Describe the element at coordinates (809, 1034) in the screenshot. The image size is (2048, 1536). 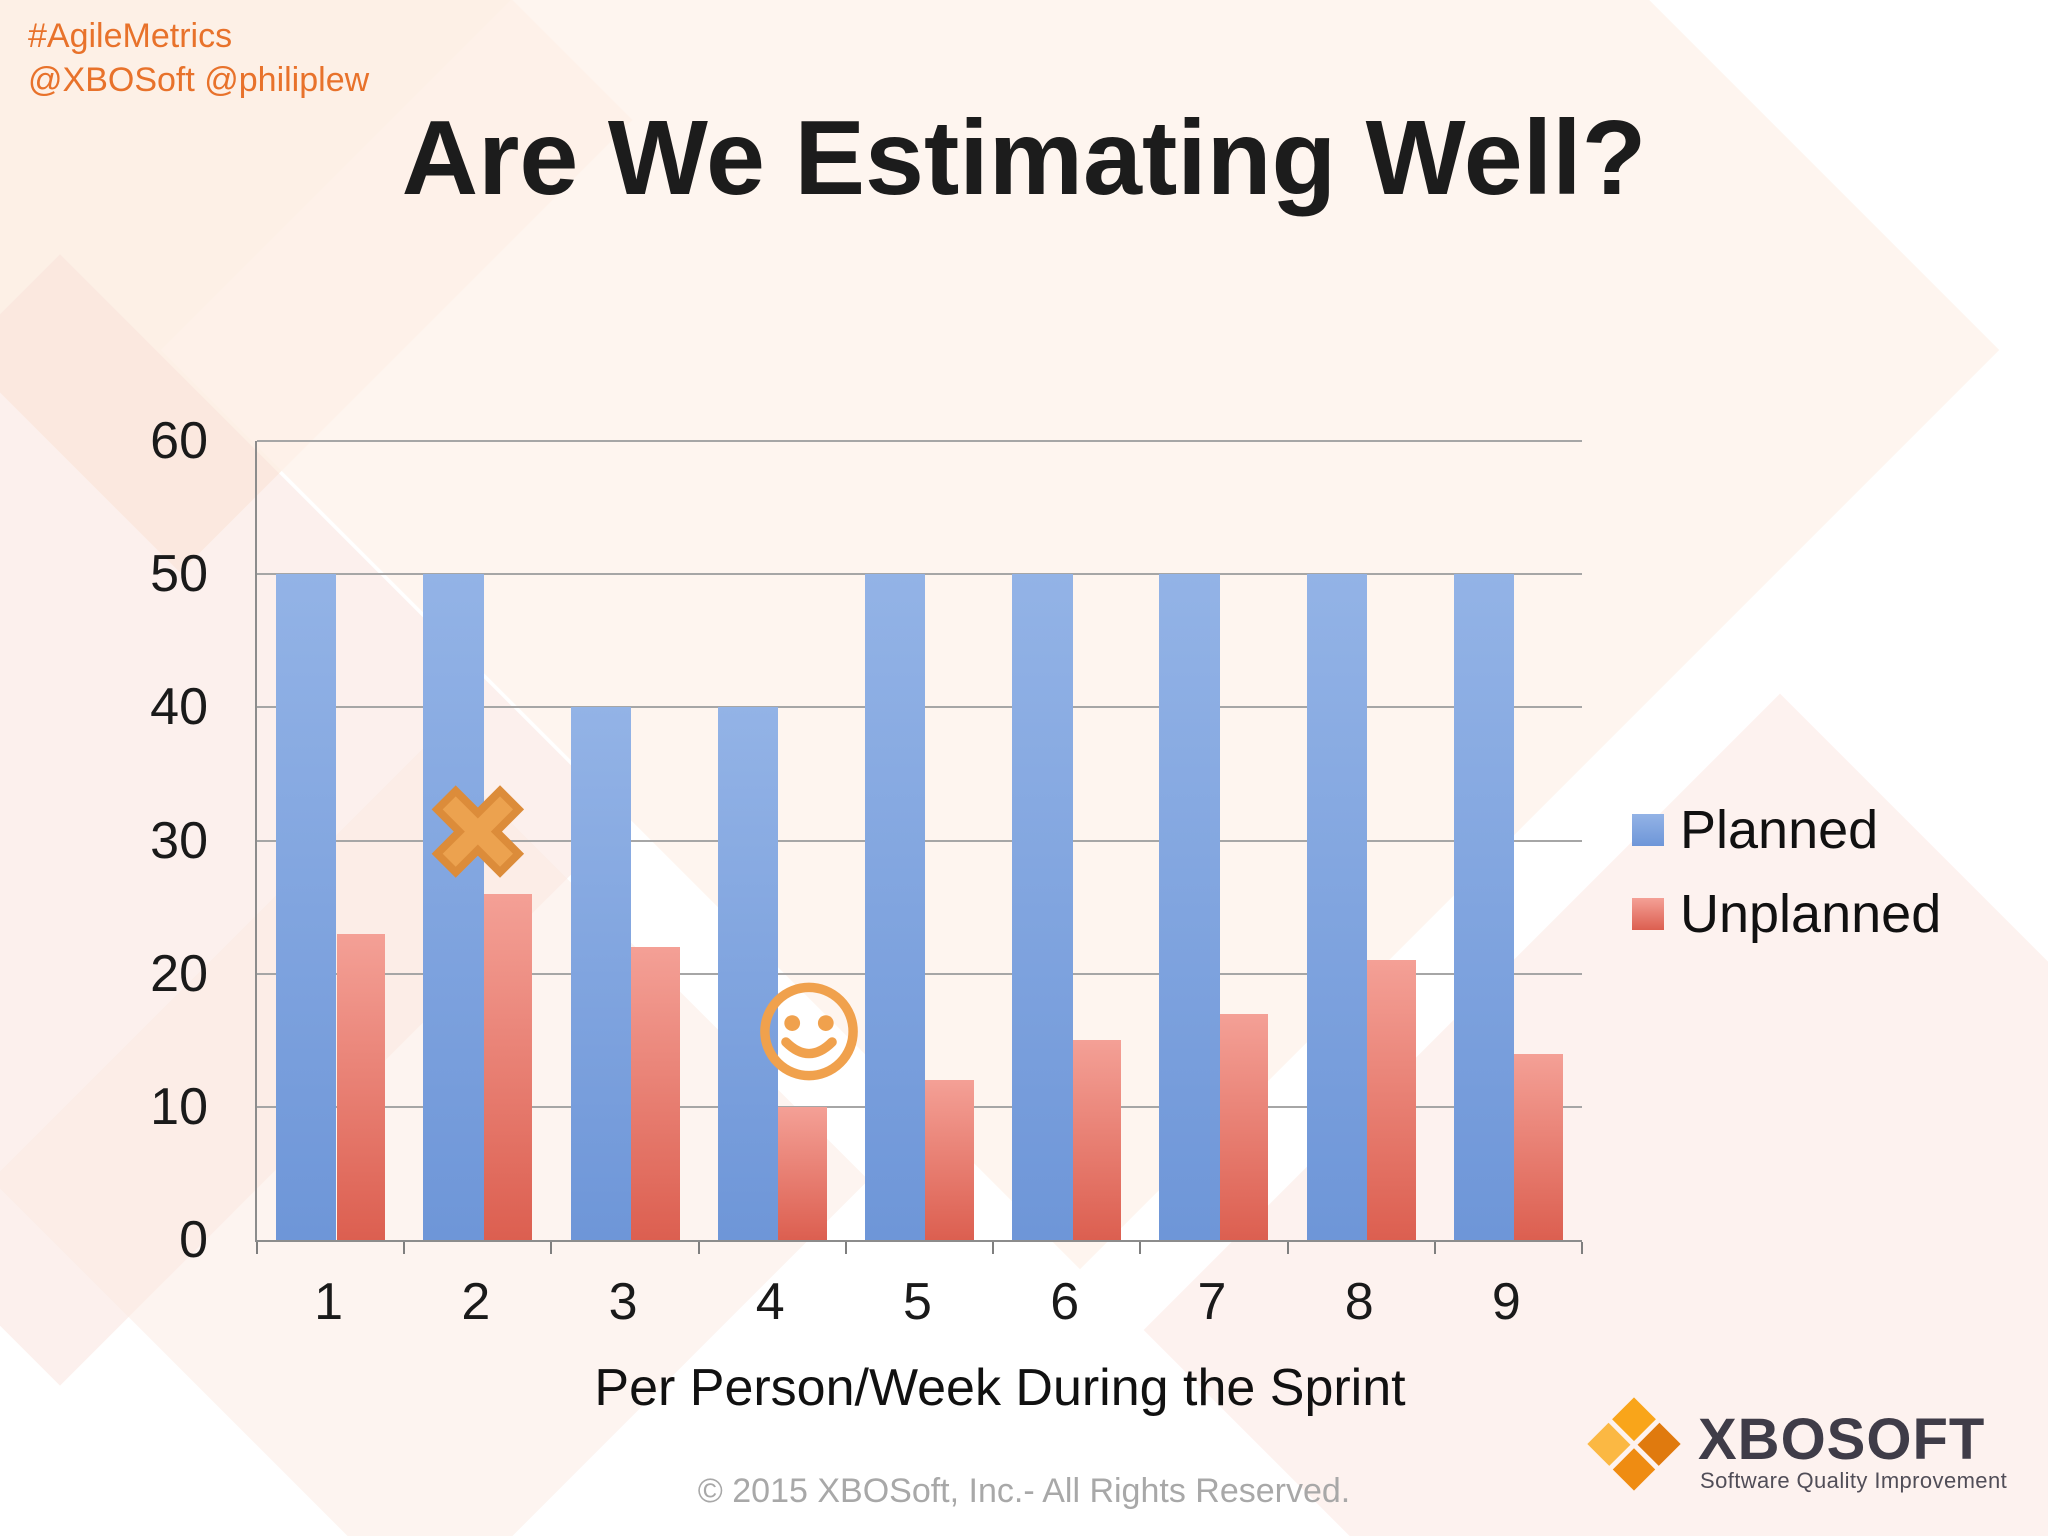
I see `smiley-face-icon` at that location.